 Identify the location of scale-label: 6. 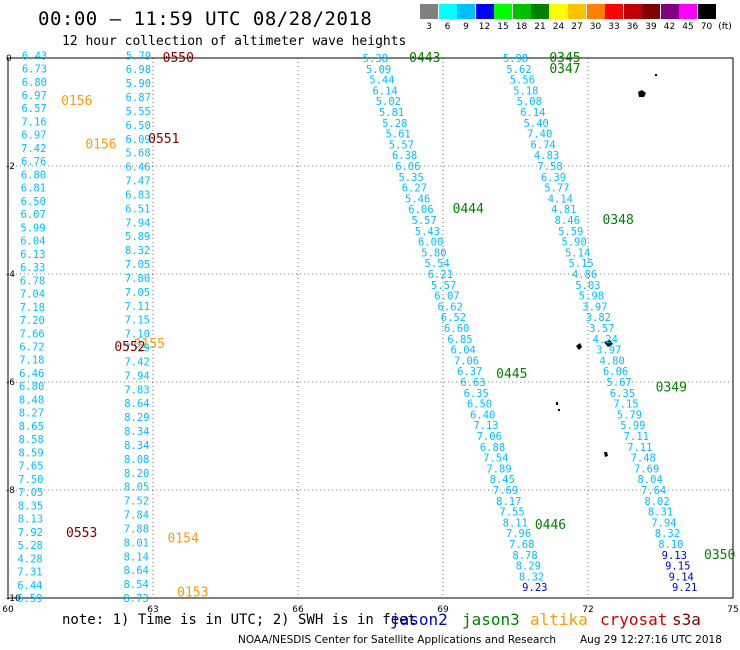
(447, 27).